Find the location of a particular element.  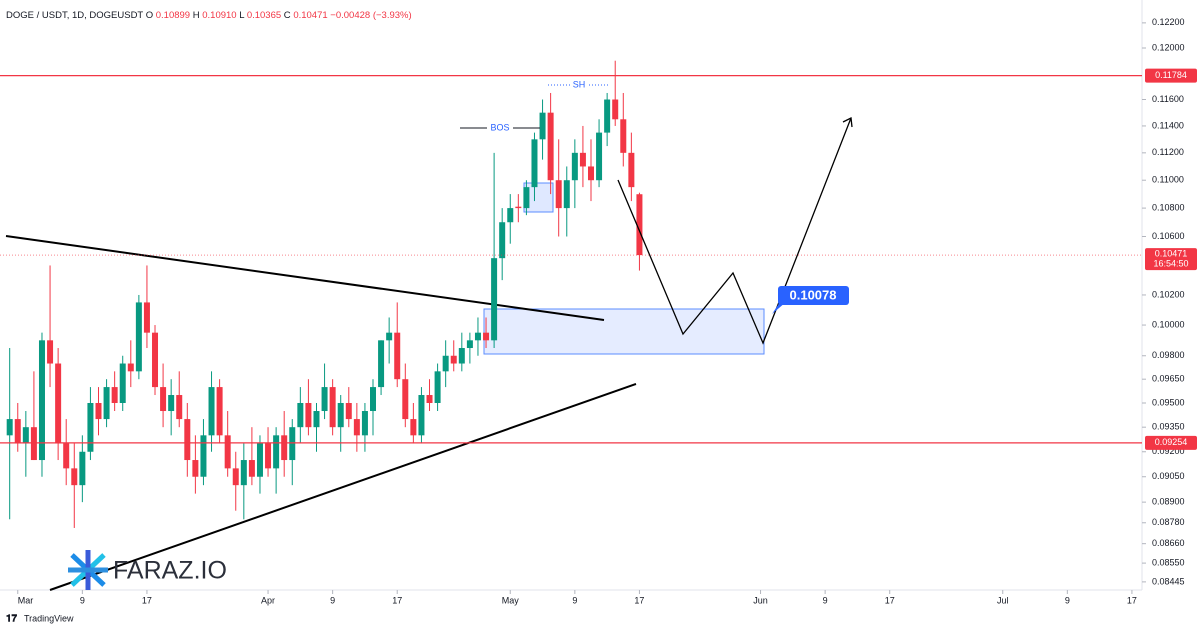

legend-value: 0.10365 is located at coordinates (264, 15).